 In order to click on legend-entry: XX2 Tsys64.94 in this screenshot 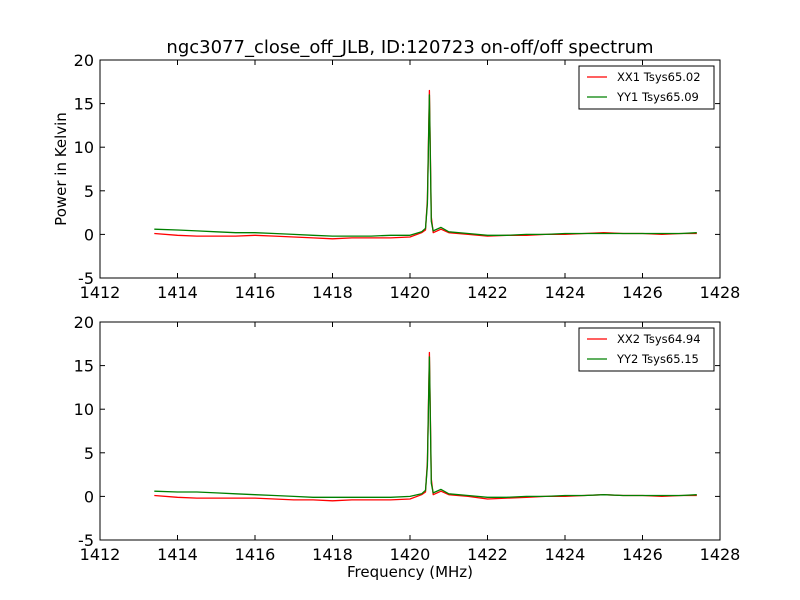, I will do `click(659, 339)`.